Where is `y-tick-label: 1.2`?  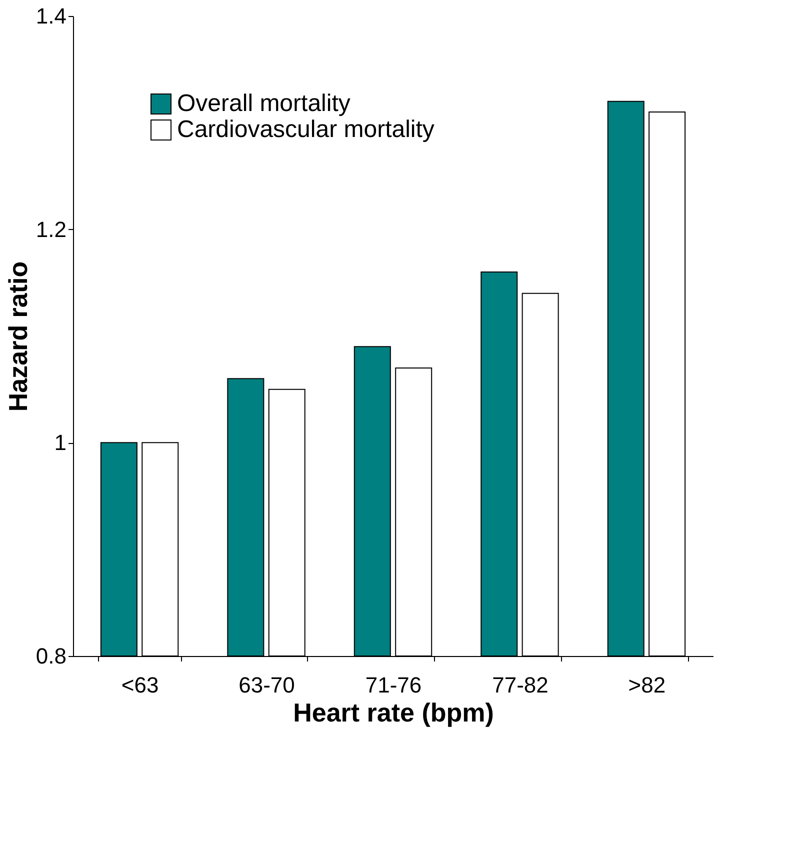 y-tick-label: 1.2 is located at coordinates (51, 229).